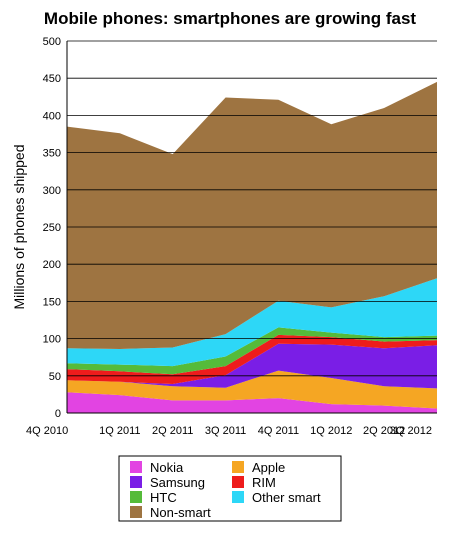 This screenshot has width=460, height=533. I want to click on legend-label-apple: Apple, so click(268, 467).